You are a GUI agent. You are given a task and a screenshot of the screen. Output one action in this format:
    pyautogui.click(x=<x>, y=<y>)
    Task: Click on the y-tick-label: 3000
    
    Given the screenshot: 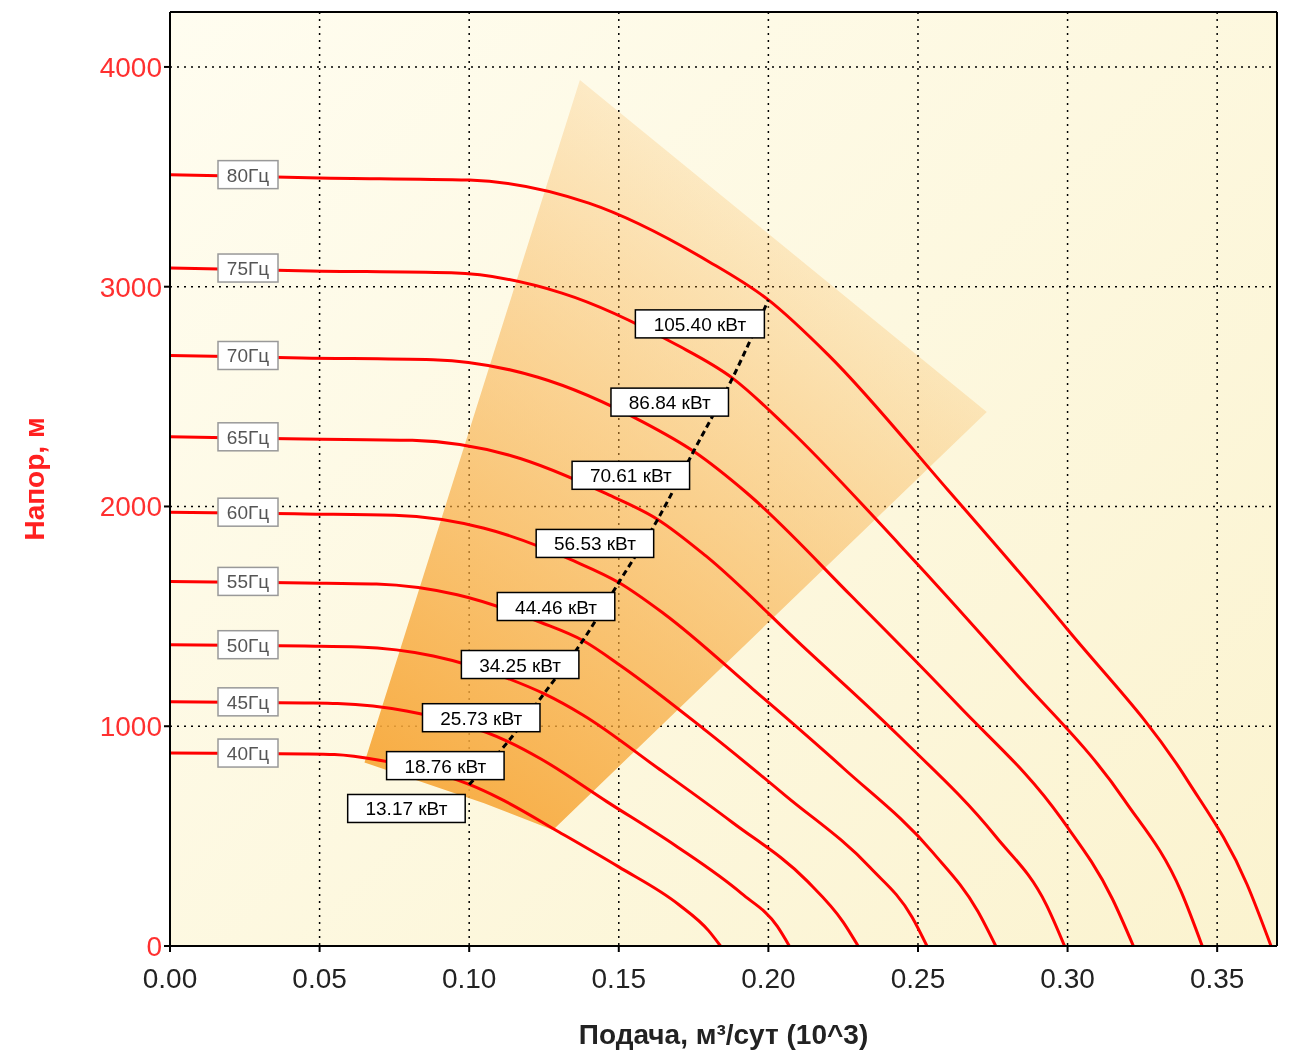 What is the action you would take?
    pyautogui.click(x=130, y=287)
    